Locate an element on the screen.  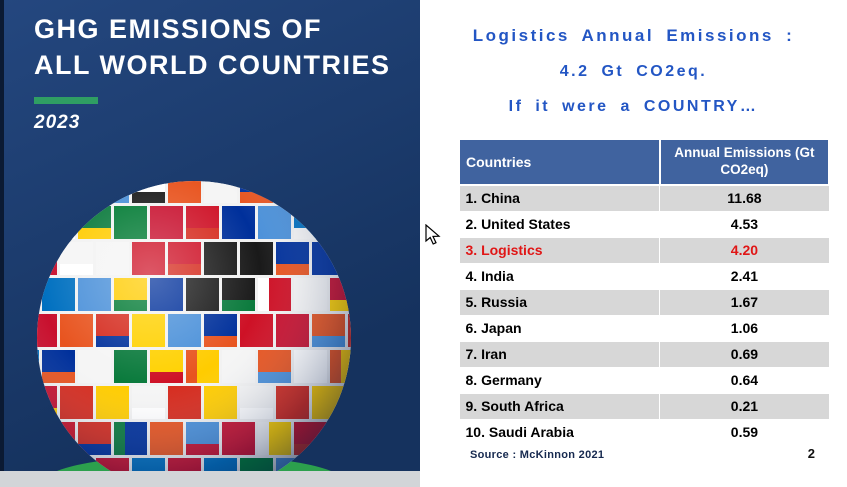
table-row: 3. Logistics 4.20 is located at coordinates (644, 250).